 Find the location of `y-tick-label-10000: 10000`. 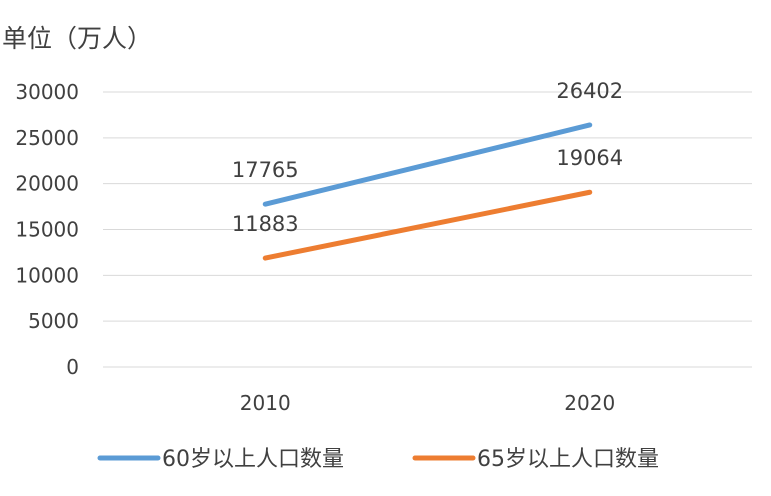

y-tick-label-10000: 10000 is located at coordinates (47, 275).